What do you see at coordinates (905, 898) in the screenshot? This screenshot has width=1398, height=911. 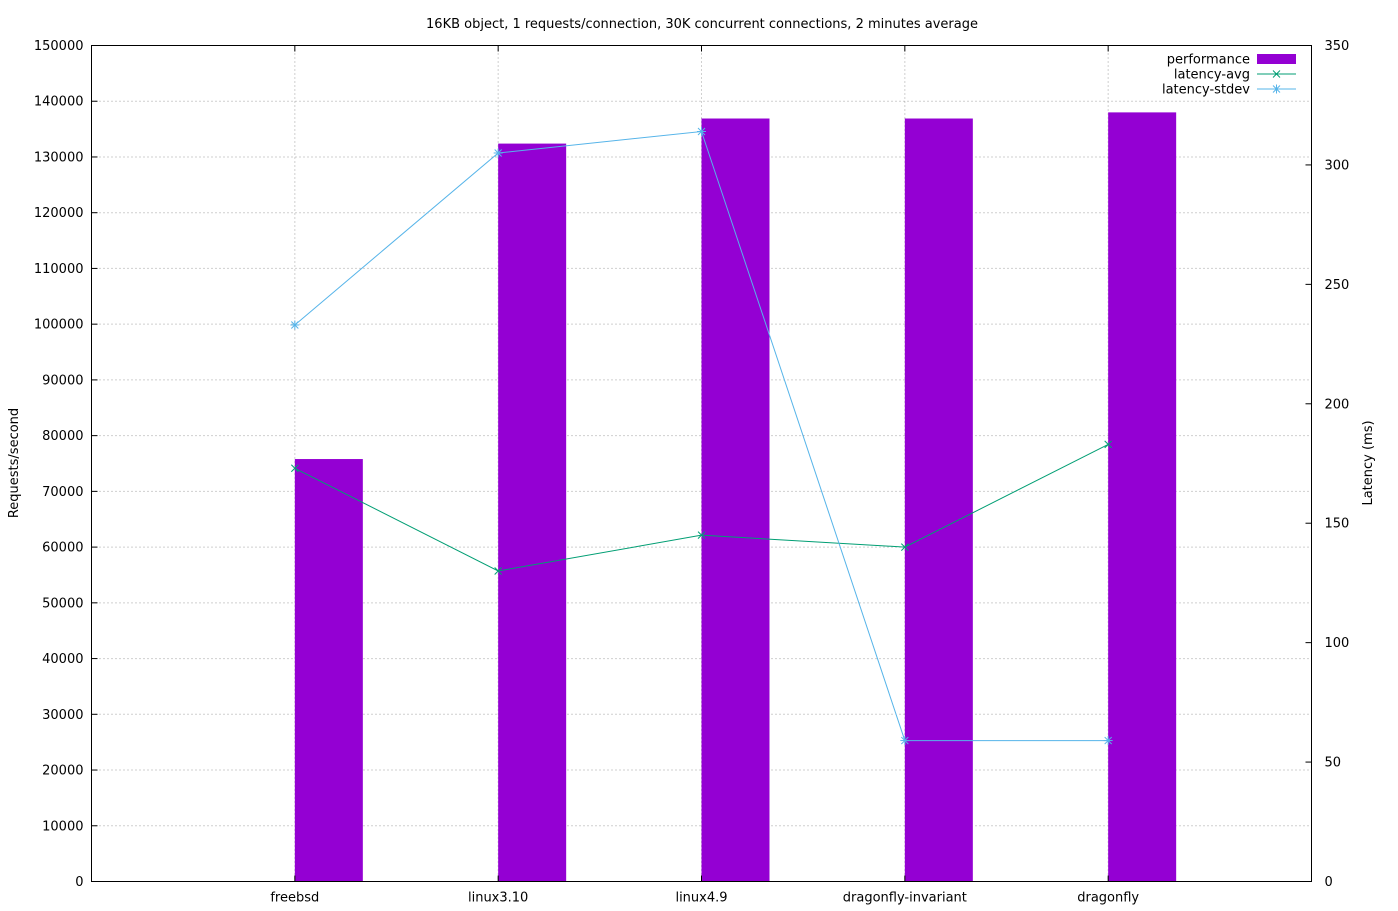 I see `x-tick-label: dragonfly-invariant` at bounding box center [905, 898].